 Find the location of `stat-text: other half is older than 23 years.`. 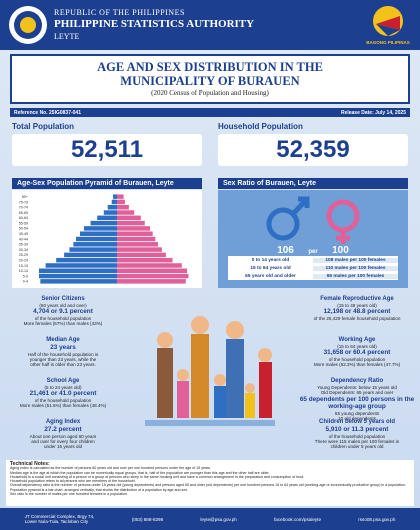

stat-text: other half is older than 23 years. is located at coordinates (63, 365).